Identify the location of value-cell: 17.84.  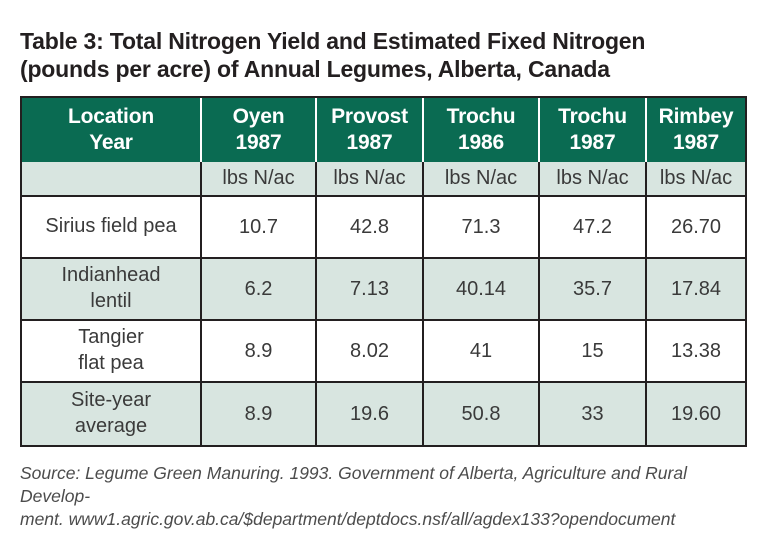
(696, 290).